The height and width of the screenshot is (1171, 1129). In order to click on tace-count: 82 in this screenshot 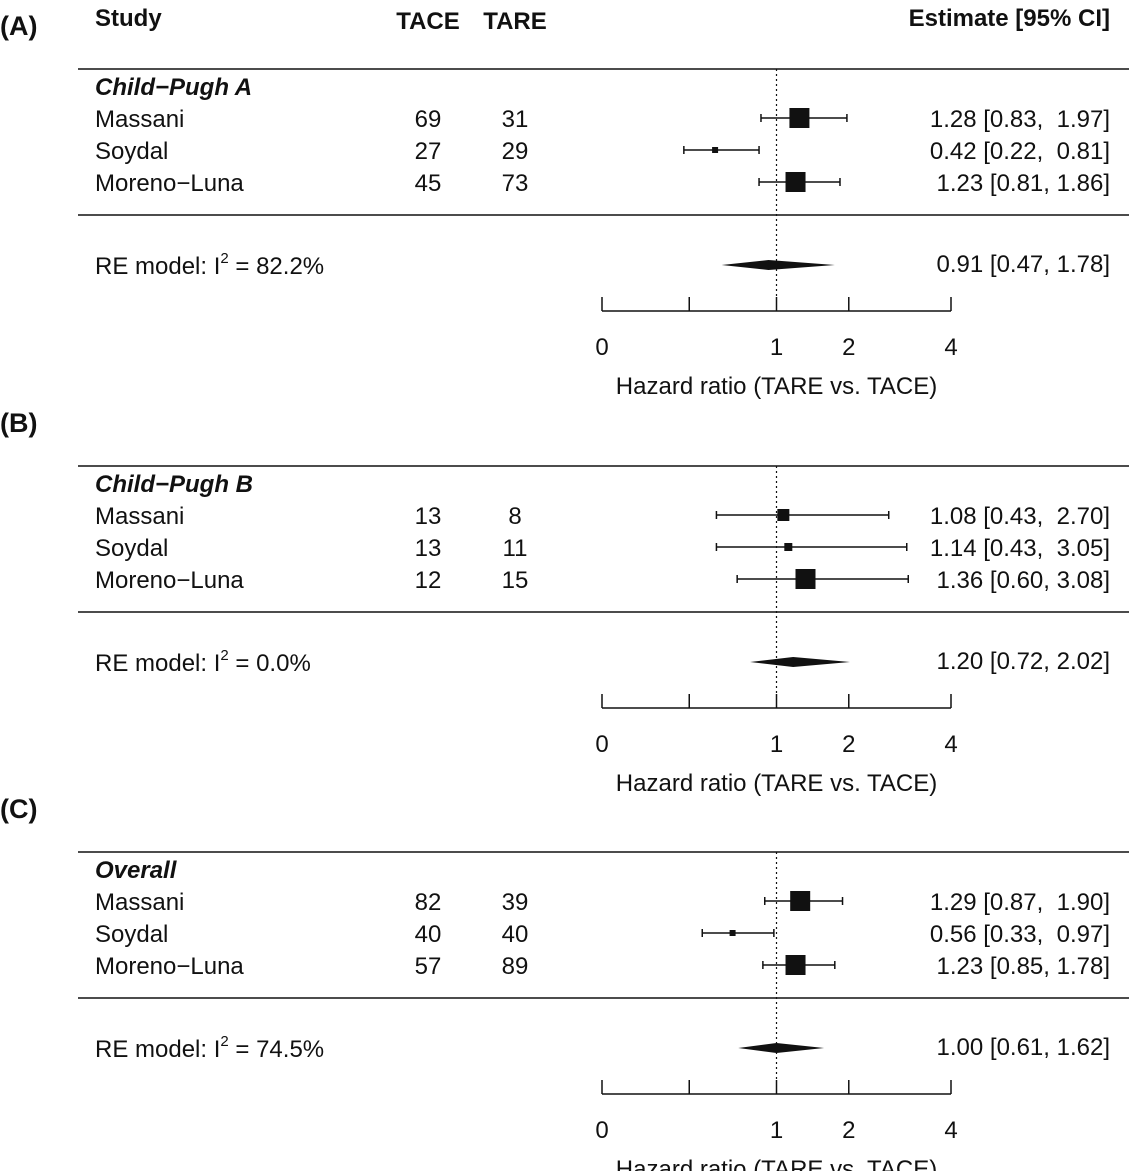, I will do `click(428, 902)`.